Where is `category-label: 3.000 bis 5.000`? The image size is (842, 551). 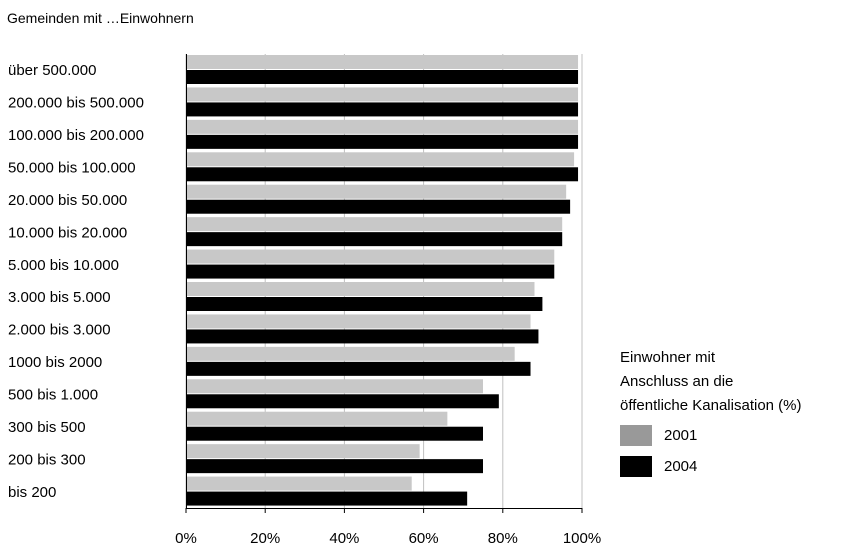 category-label: 3.000 bis 5.000 is located at coordinates (59, 297).